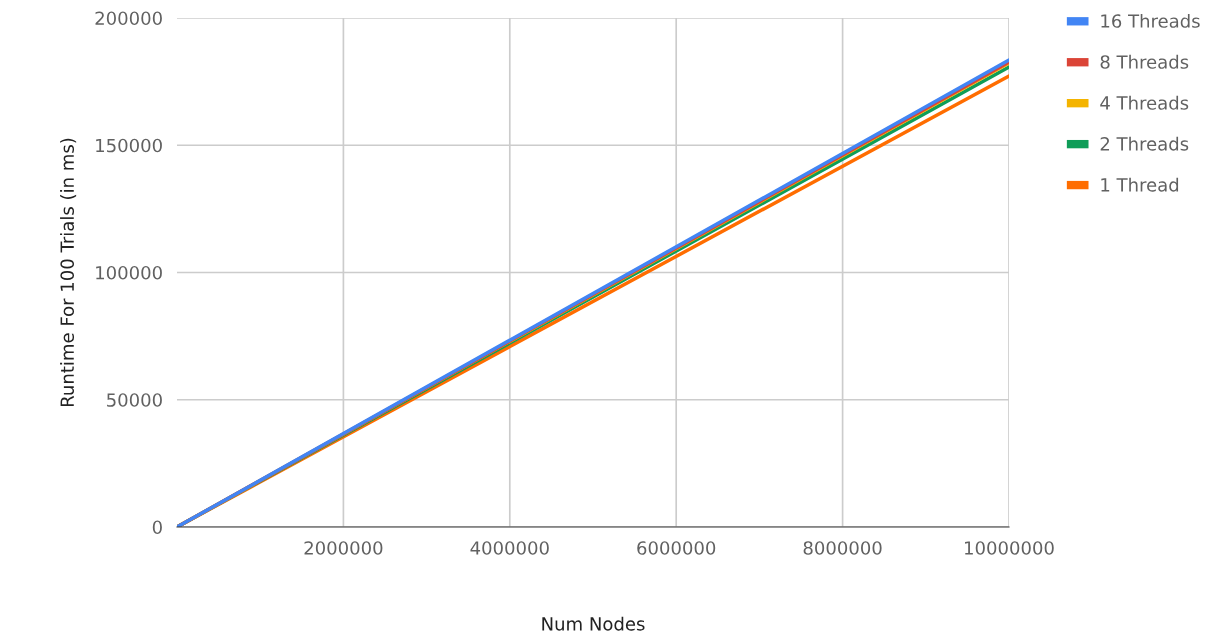 This screenshot has height=641, width=1231. What do you see at coordinates (134, 400) in the screenshot?
I see `y-tick-label: 50000` at bounding box center [134, 400].